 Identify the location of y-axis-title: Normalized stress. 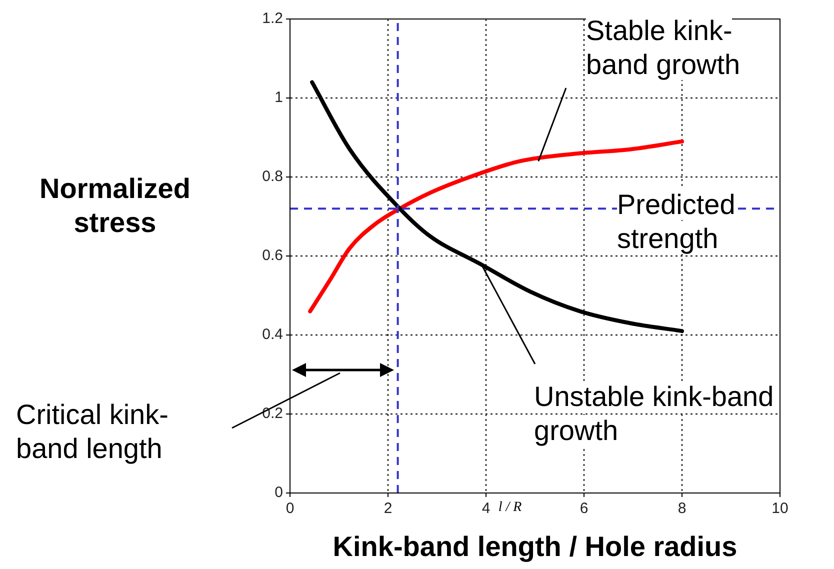
(115, 206).